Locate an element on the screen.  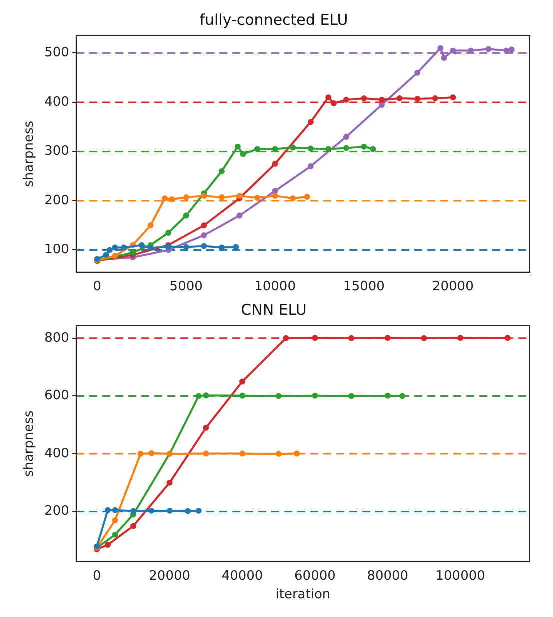
x-axis-title: iteration is located at coordinates (303, 595).